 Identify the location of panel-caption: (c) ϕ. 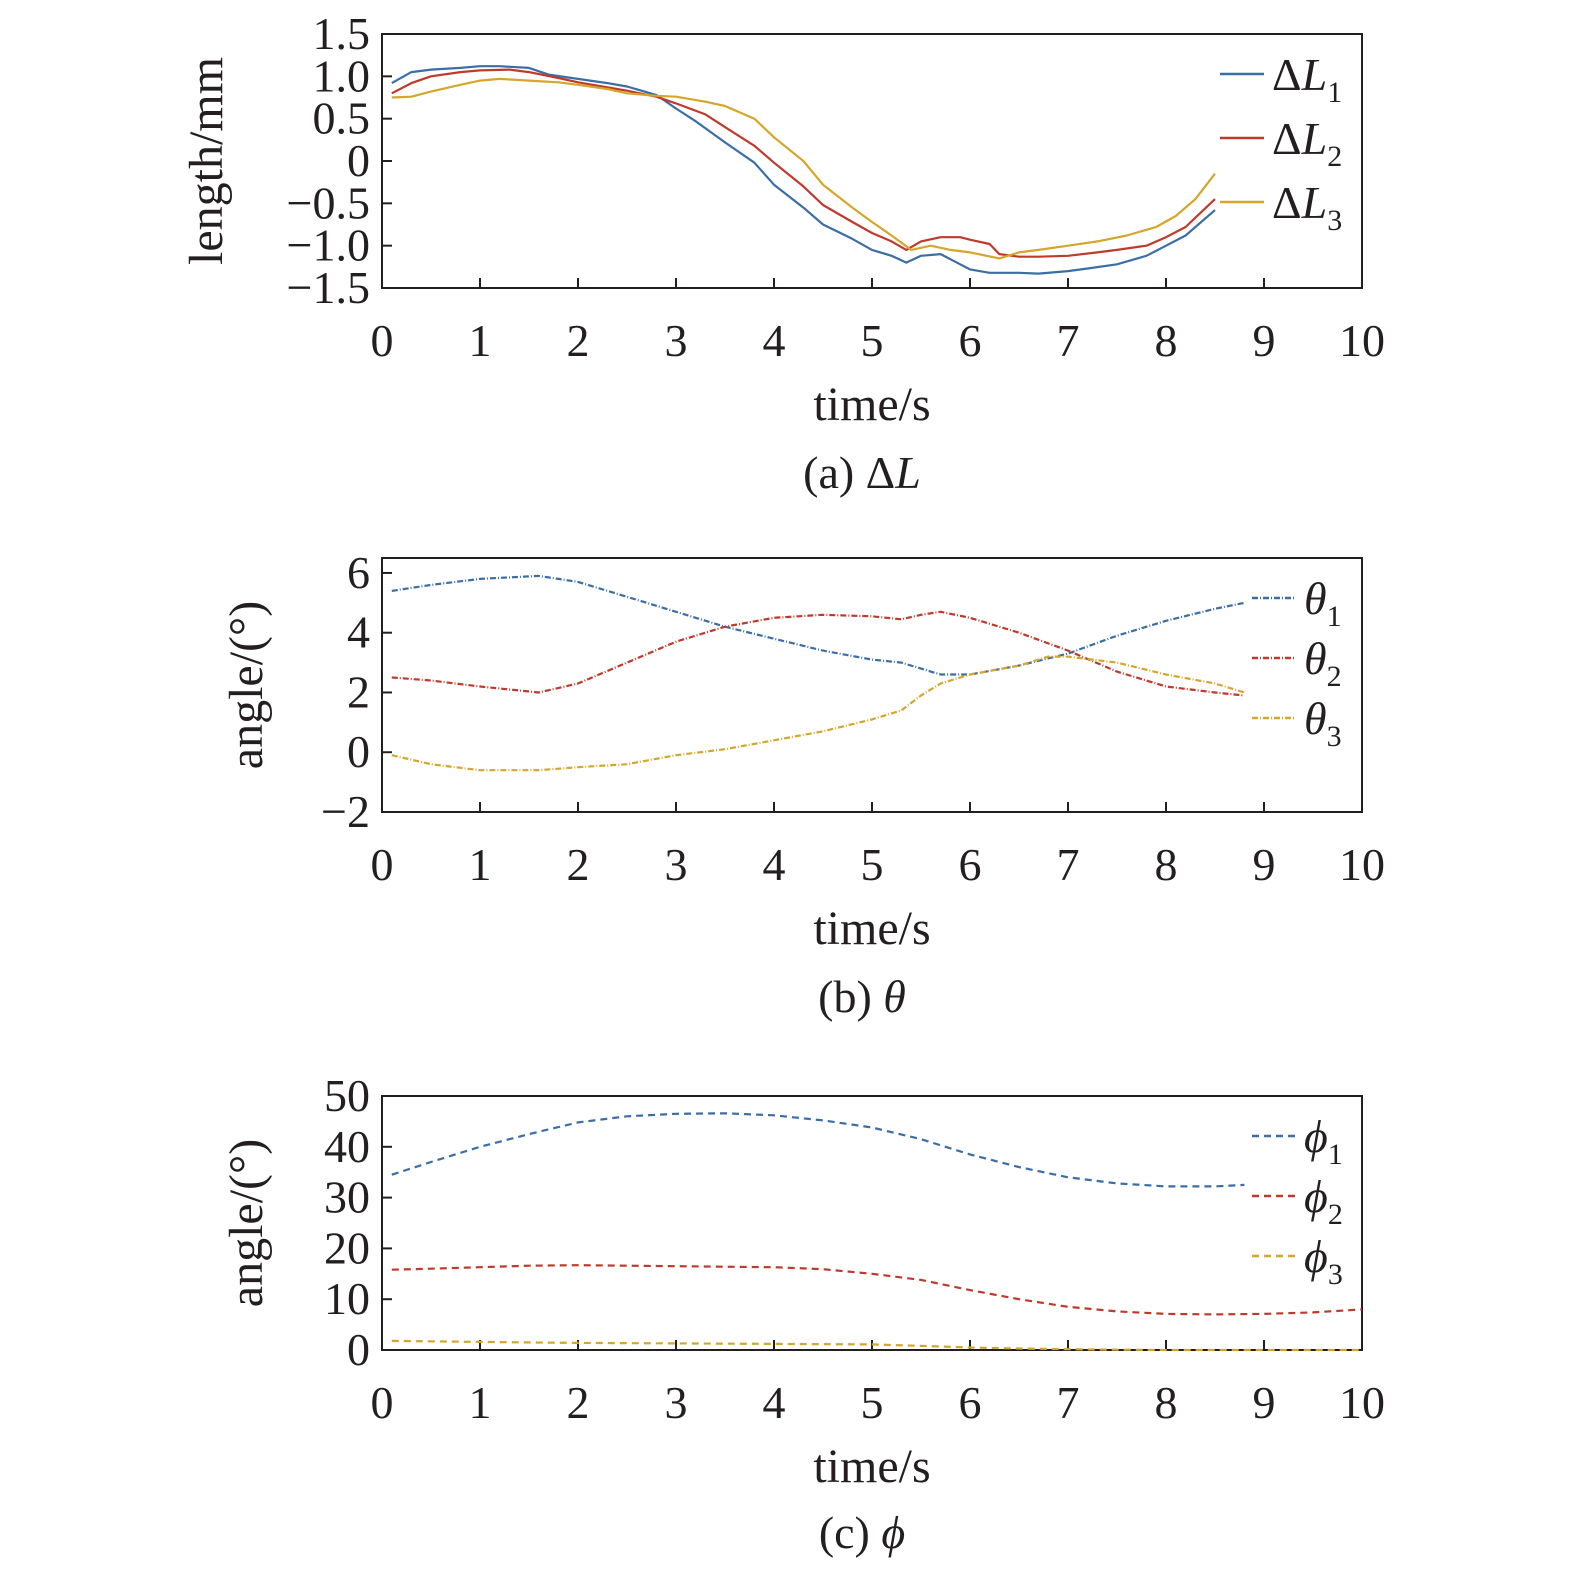
(862, 1532).